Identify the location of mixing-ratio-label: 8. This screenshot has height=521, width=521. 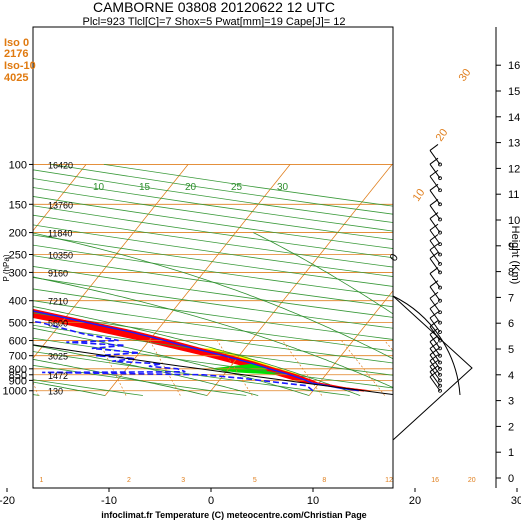
(324, 480).